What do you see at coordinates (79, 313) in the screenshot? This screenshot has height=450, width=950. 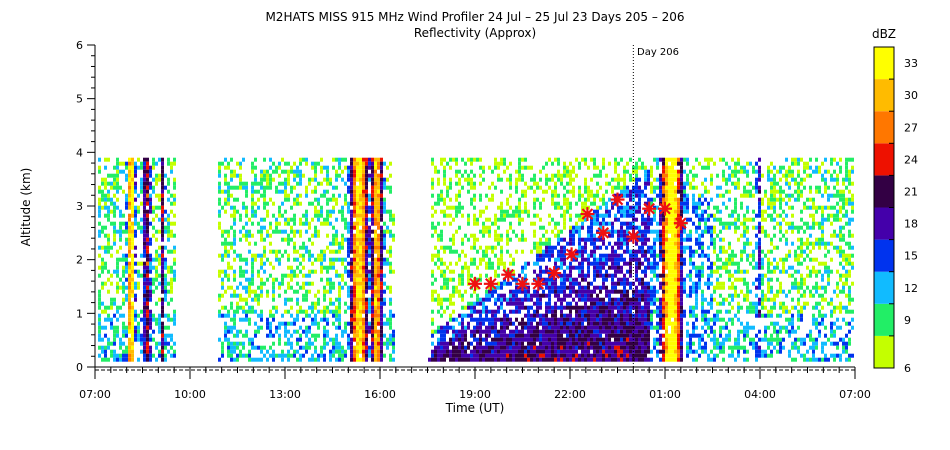 I see `y-tick-label: 1` at bounding box center [79, 313].